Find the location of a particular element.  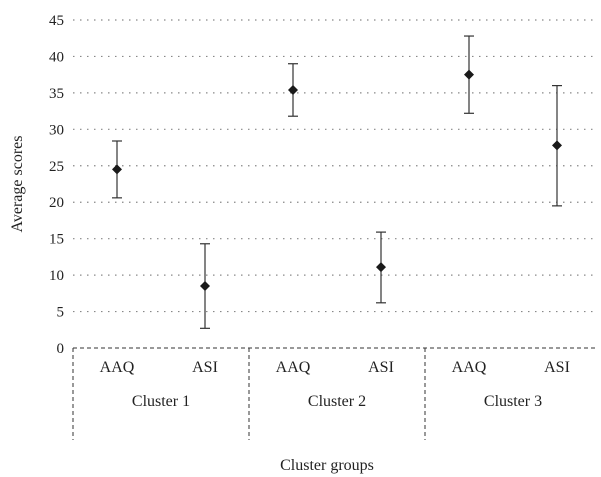

y-tick-label: 45 is located at coordinates (56, 21).